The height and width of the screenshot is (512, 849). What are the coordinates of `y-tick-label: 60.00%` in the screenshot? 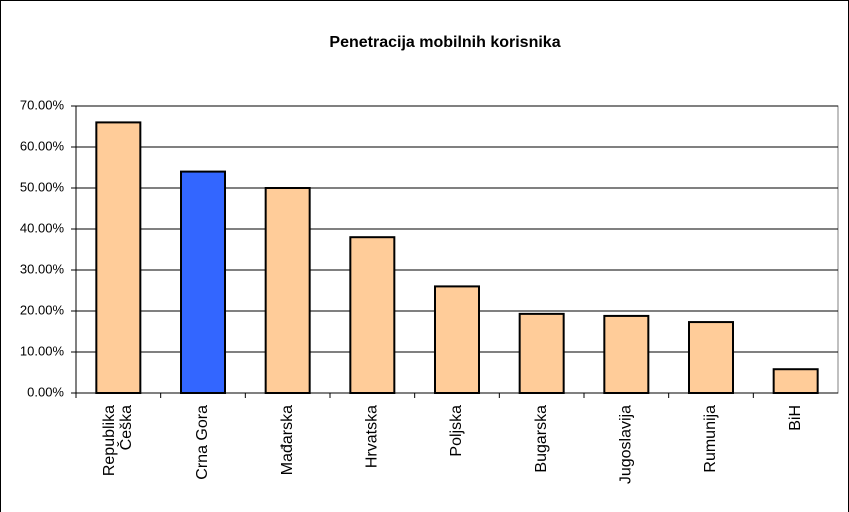 It's located at (42, 145).